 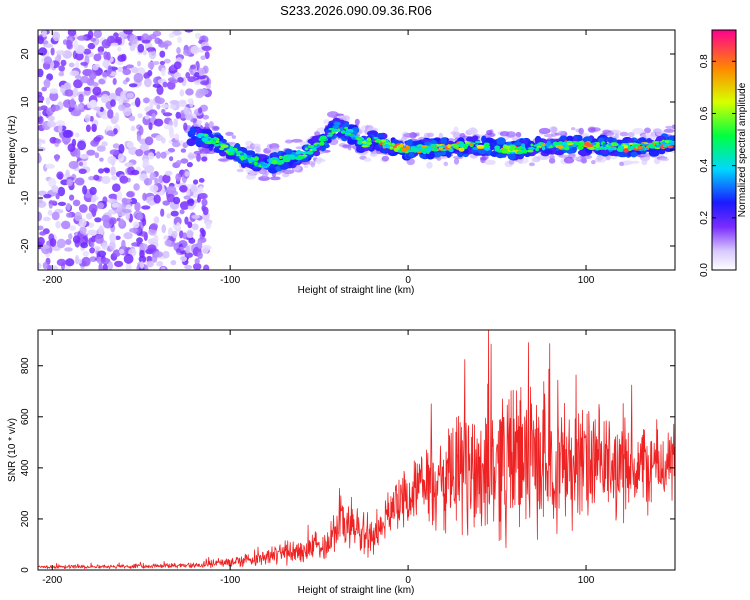 What do you see at coordinates (704, 165) in the screenshot?
I see `colorbar-tick-label: 0.4` at bounding box center [704, 165].